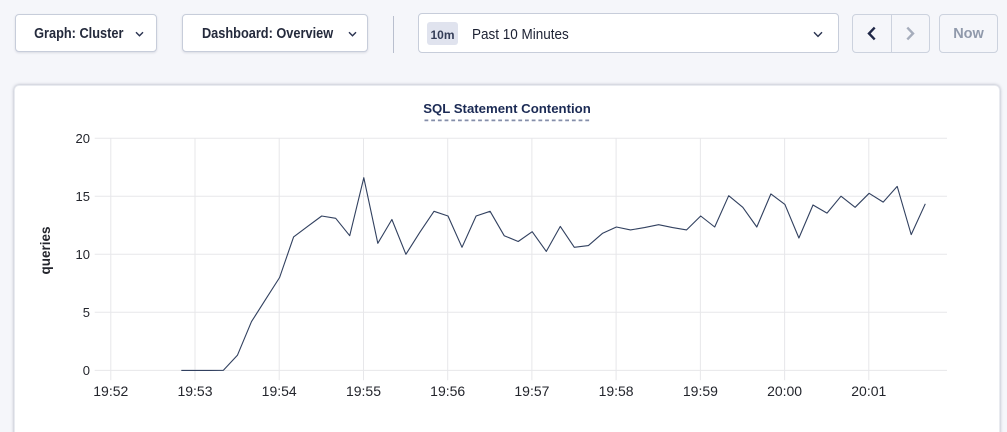  What do you see at coordinates (868, 391) in the screenshot?
I see `svg-text: 20:01` at bounding box center [868, 391].